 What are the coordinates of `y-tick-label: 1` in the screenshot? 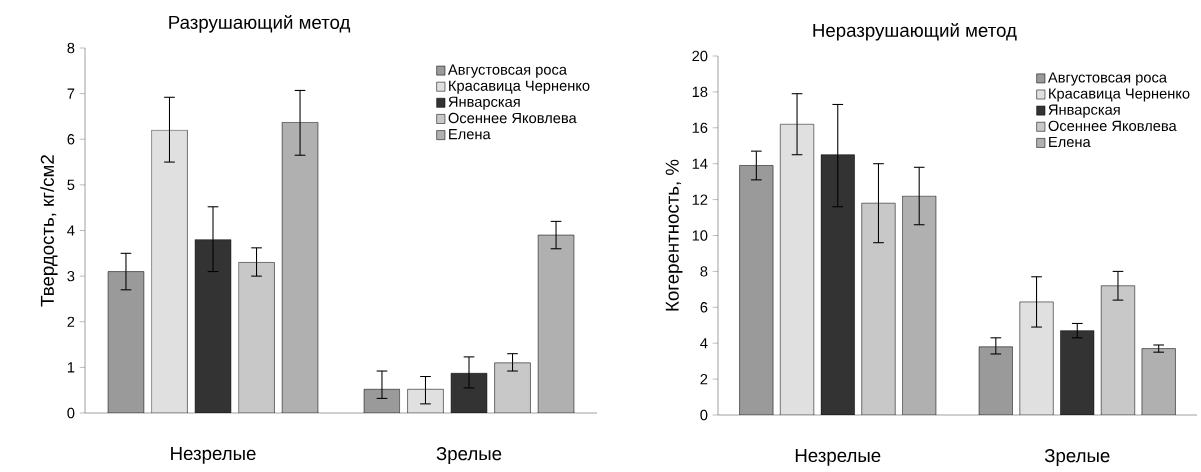 It's located at (71, 367).